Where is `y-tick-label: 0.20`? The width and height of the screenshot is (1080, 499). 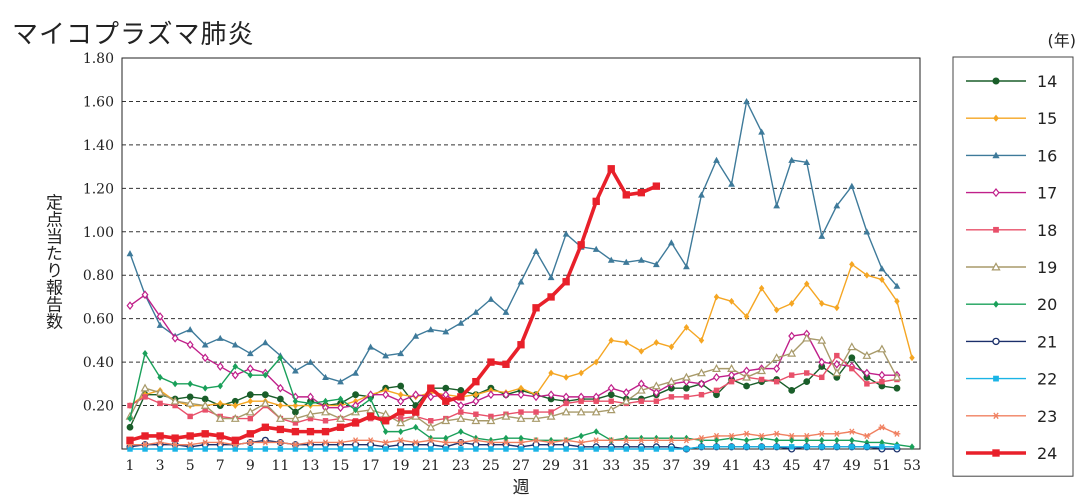
y-tick-label: 0.20 is located at coordinates (98, 407).